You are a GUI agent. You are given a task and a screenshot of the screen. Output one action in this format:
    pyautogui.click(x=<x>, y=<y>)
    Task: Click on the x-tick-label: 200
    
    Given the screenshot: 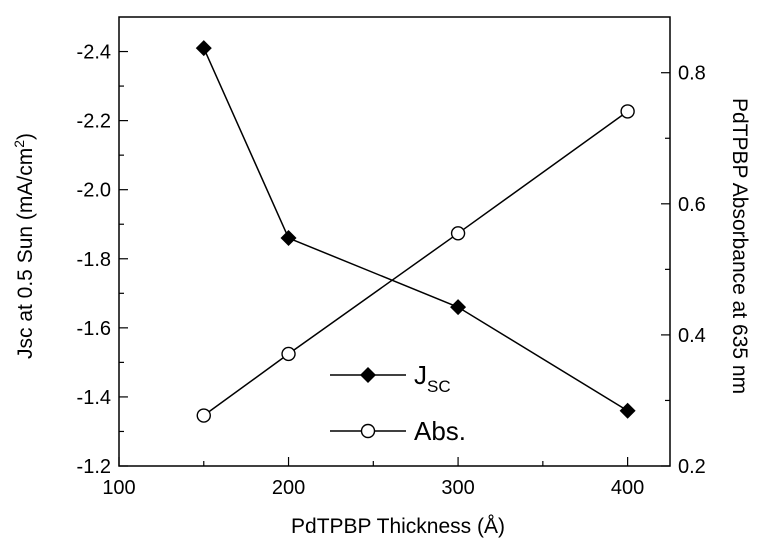 What is the action you would take?
    pyautogui.click(x=288, y=488)
    